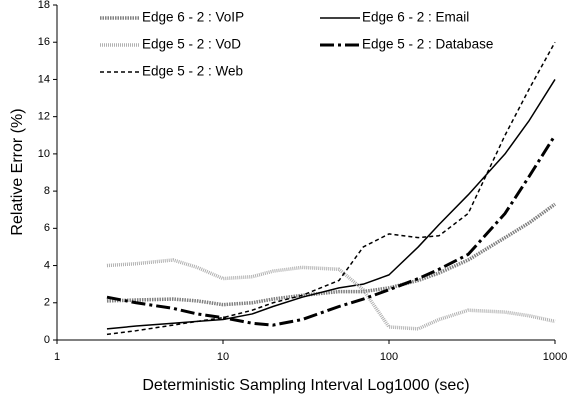  What do you see at coordinates (17, 171) in the screenshot?
I see `y-axis-label: Relative Error (%)` at bounding box center [17, 171].